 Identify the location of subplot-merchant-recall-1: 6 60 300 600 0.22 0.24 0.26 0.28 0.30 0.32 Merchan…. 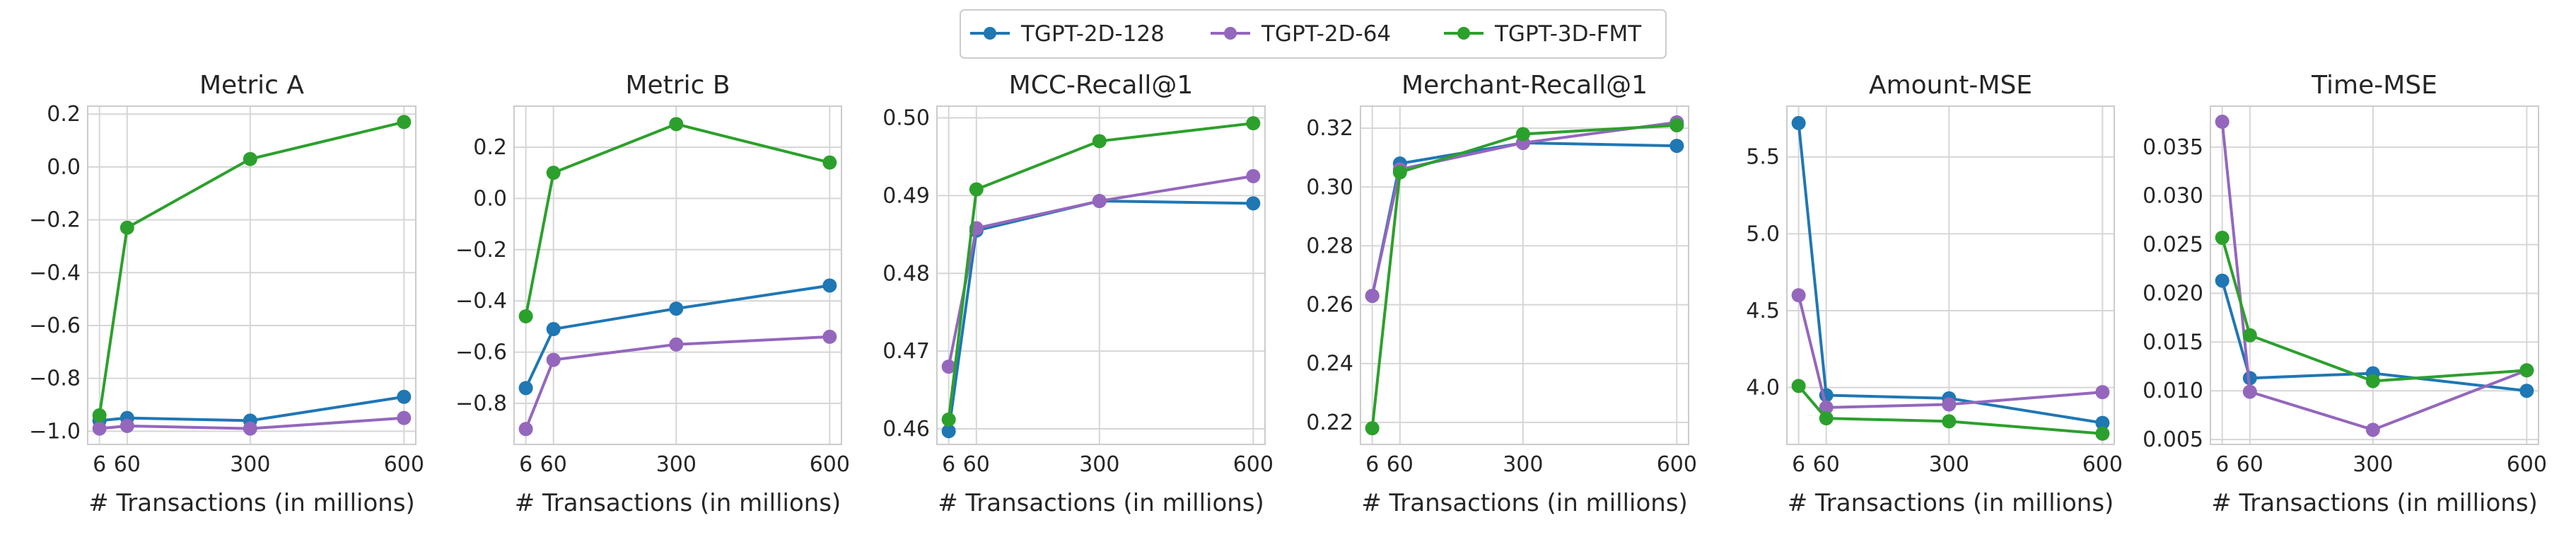
(1502, 294).